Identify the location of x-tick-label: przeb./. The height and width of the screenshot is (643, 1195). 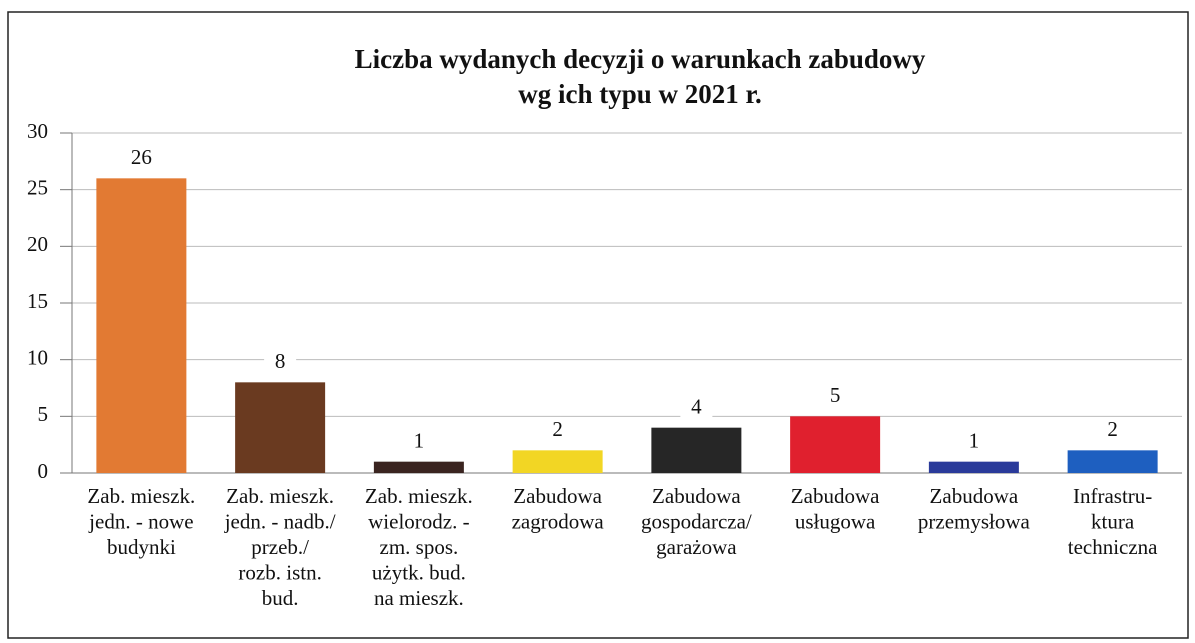
(280, 547).